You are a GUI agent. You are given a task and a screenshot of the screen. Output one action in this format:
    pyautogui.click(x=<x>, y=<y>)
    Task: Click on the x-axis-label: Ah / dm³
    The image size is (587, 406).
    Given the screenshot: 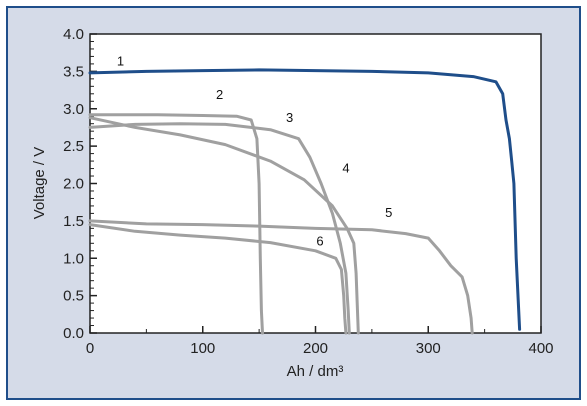 What is the action you would take?
    pyautogui.click(x=315, y=371)
    